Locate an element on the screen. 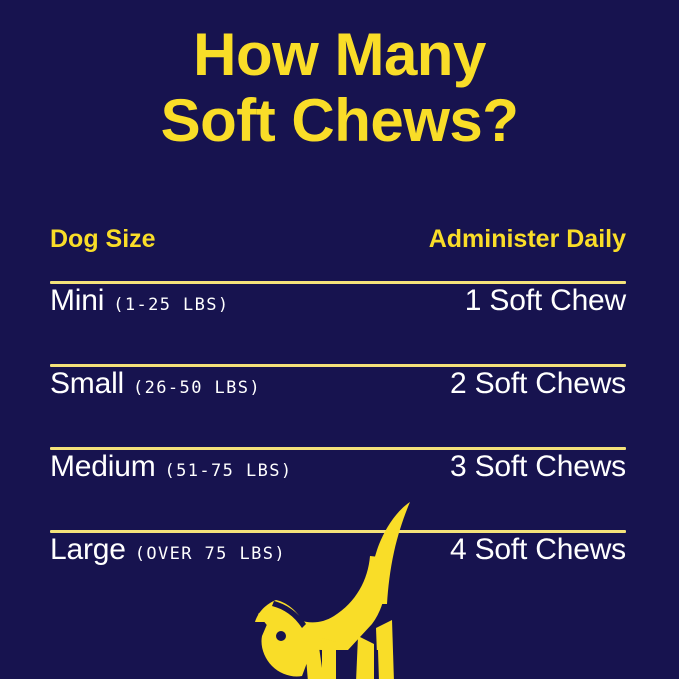  row-size-cell: Small (26-50 LBS) is located at coordinates (155, 384).